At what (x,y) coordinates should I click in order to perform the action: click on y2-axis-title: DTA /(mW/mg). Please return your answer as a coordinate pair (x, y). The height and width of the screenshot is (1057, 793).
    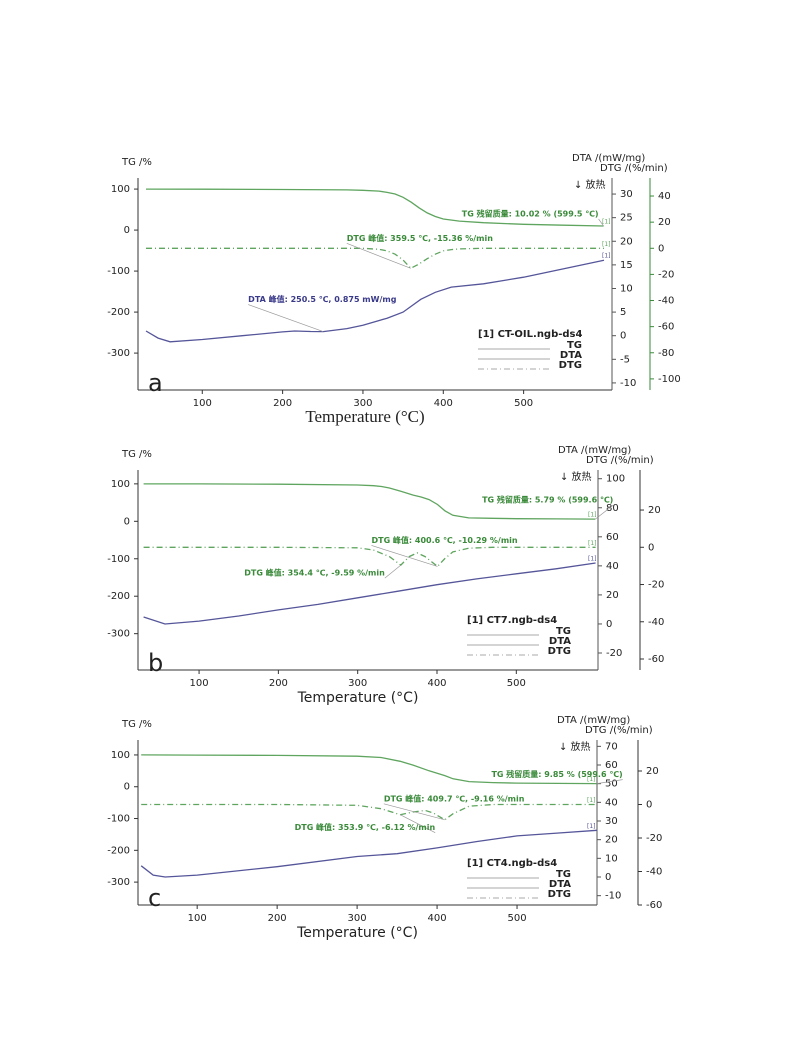
    Looking at the image, I should click on (608, 158).